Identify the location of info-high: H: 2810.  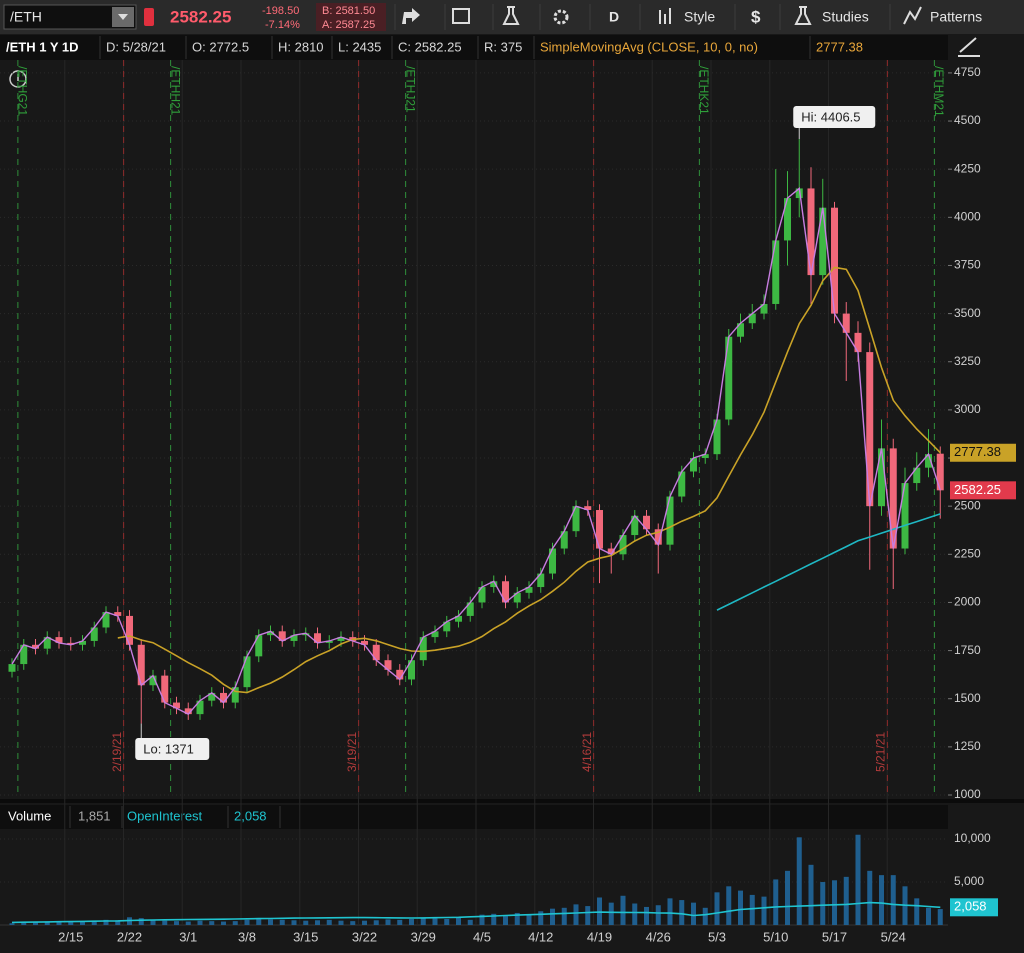
(301, 46).